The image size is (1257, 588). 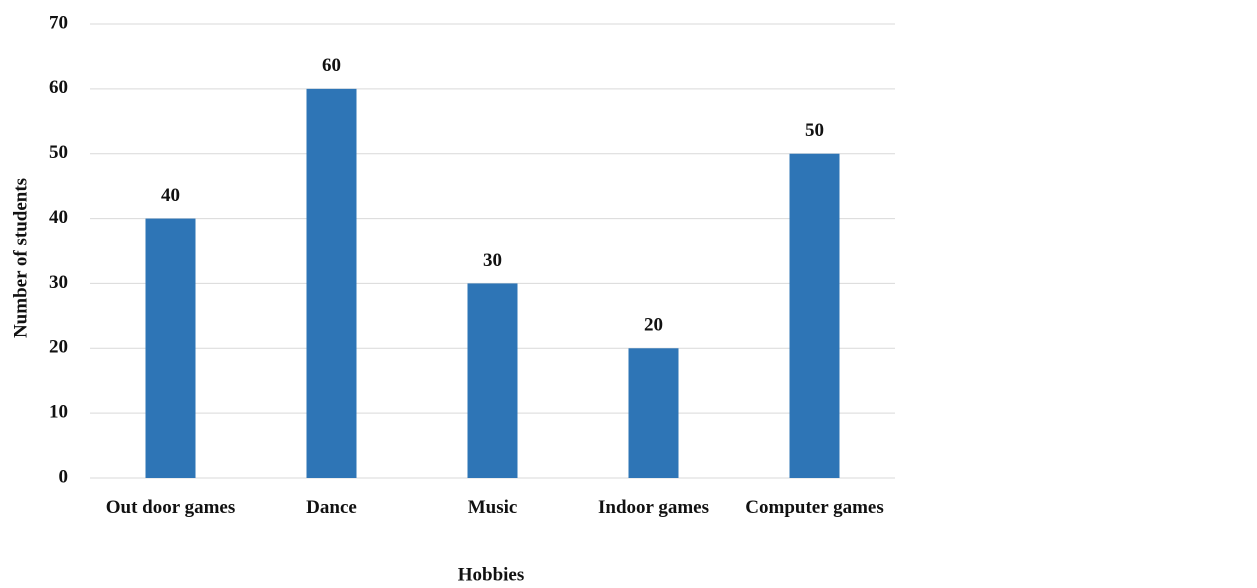 I want to click on y-tick-label: 40, so click(x=58, y=217).